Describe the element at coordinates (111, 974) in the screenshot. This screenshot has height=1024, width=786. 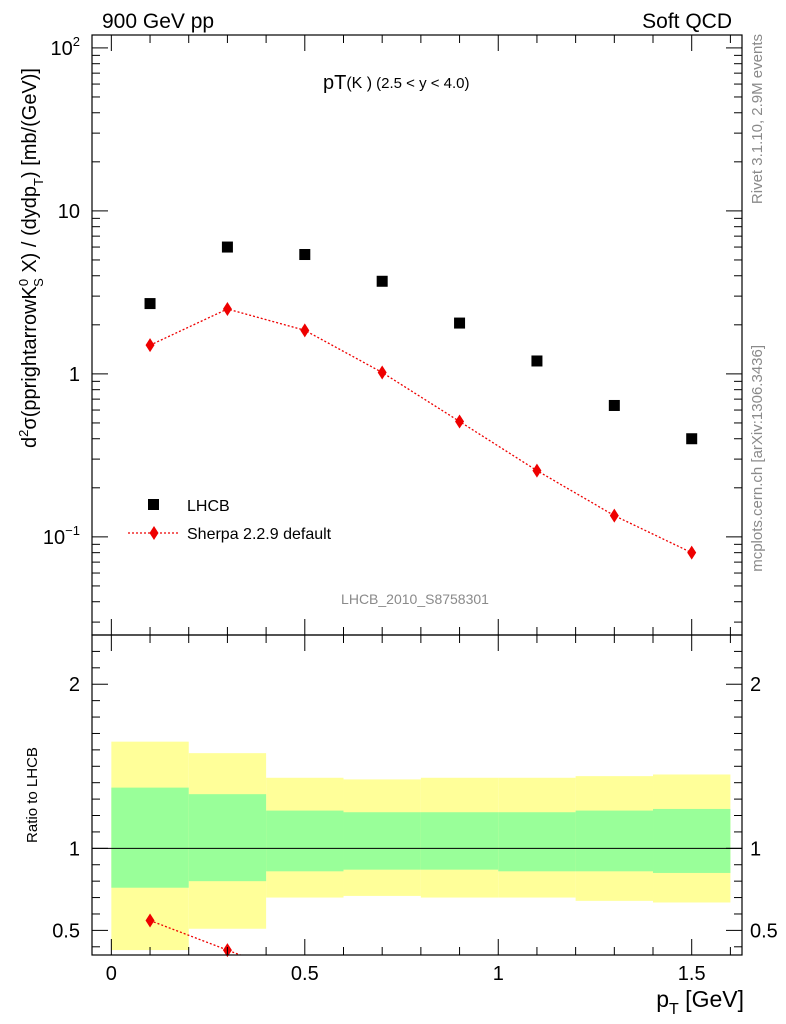
I see `ratio-xtick-label: 0` at that location.